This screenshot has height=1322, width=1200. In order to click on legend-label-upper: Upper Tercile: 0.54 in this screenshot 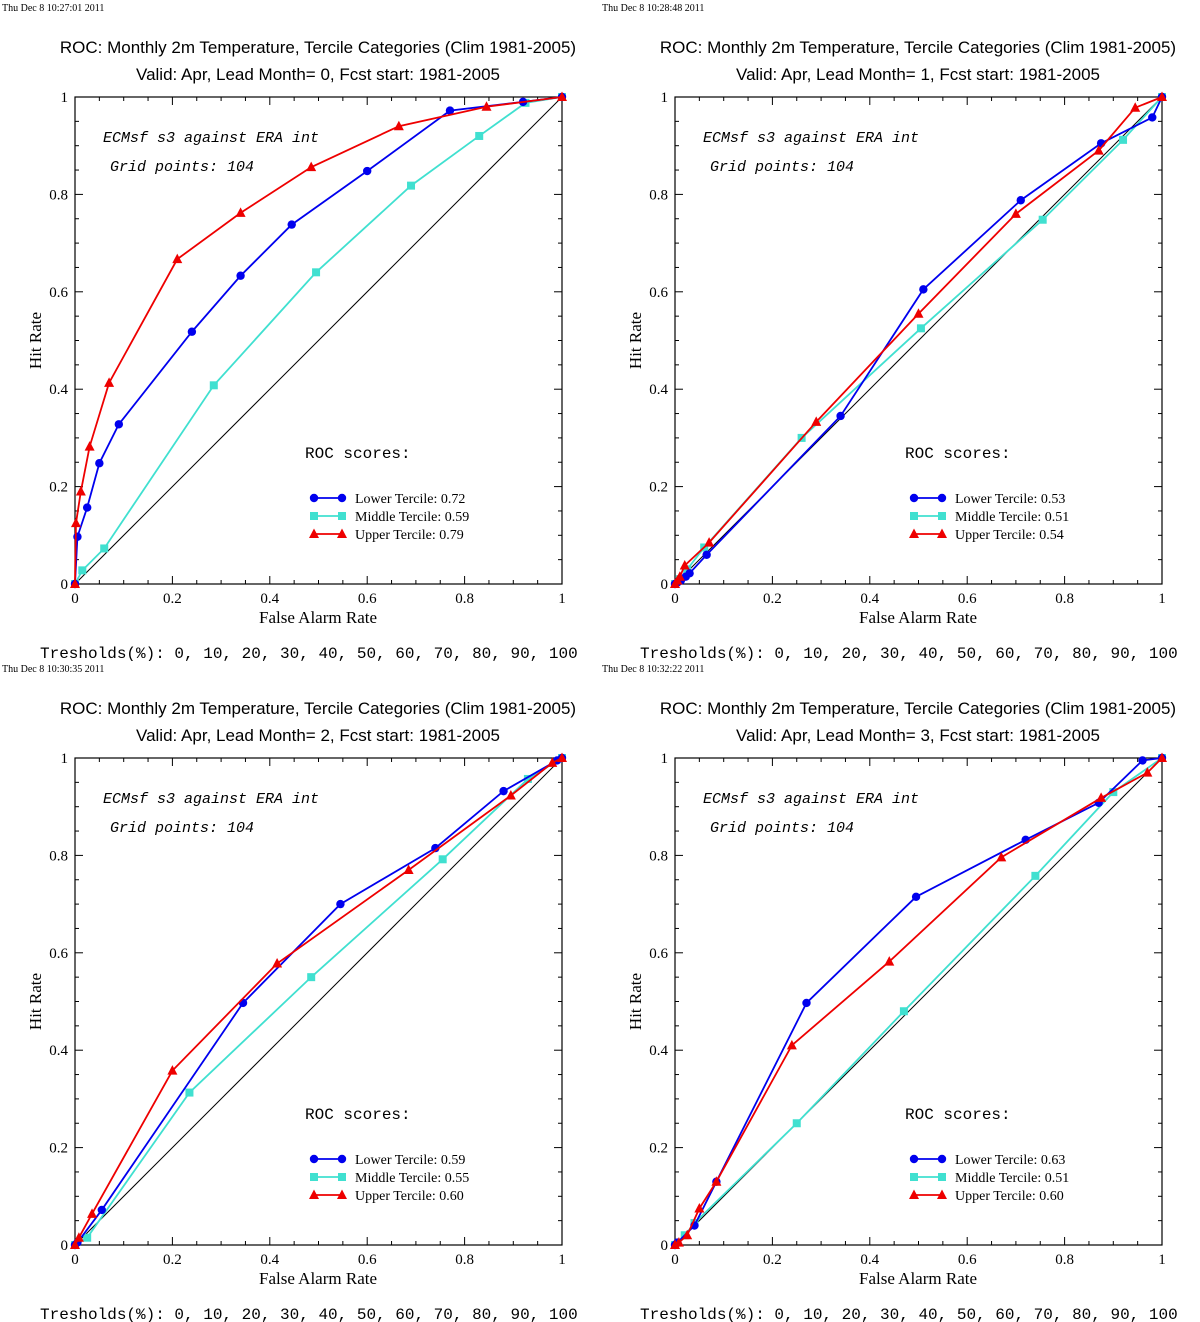, I will do `click(1009, 535)`.